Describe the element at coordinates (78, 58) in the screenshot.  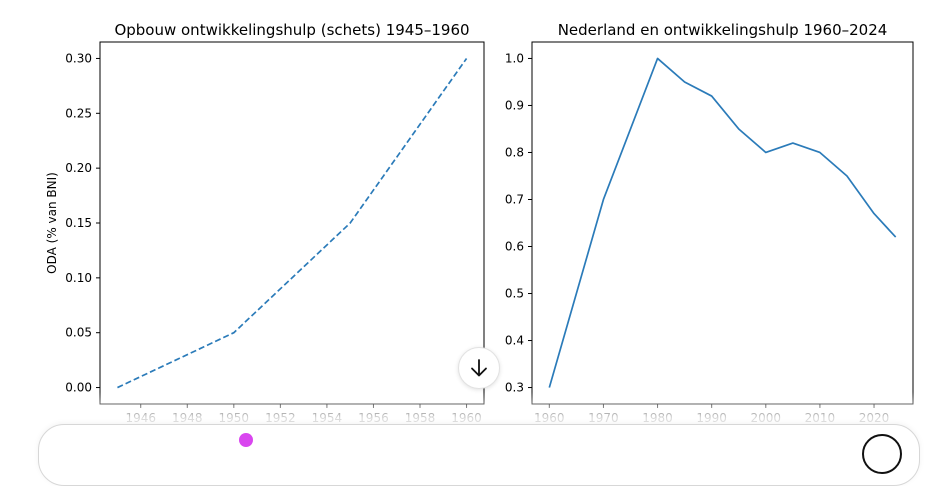
I see `y-tick-label: 0.30` at that location.